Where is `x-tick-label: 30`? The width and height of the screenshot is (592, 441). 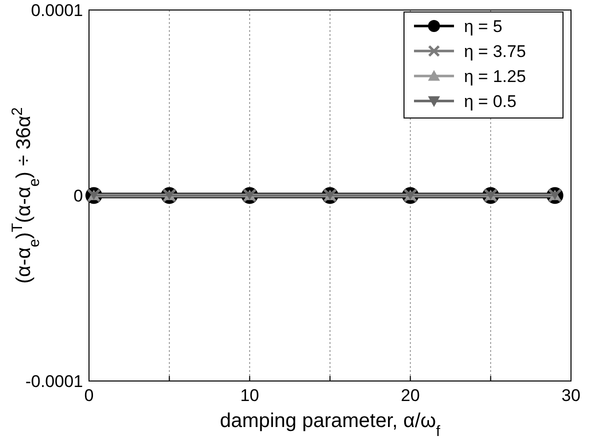
x-tick-label: 30 is located at coordinates (571, 395).